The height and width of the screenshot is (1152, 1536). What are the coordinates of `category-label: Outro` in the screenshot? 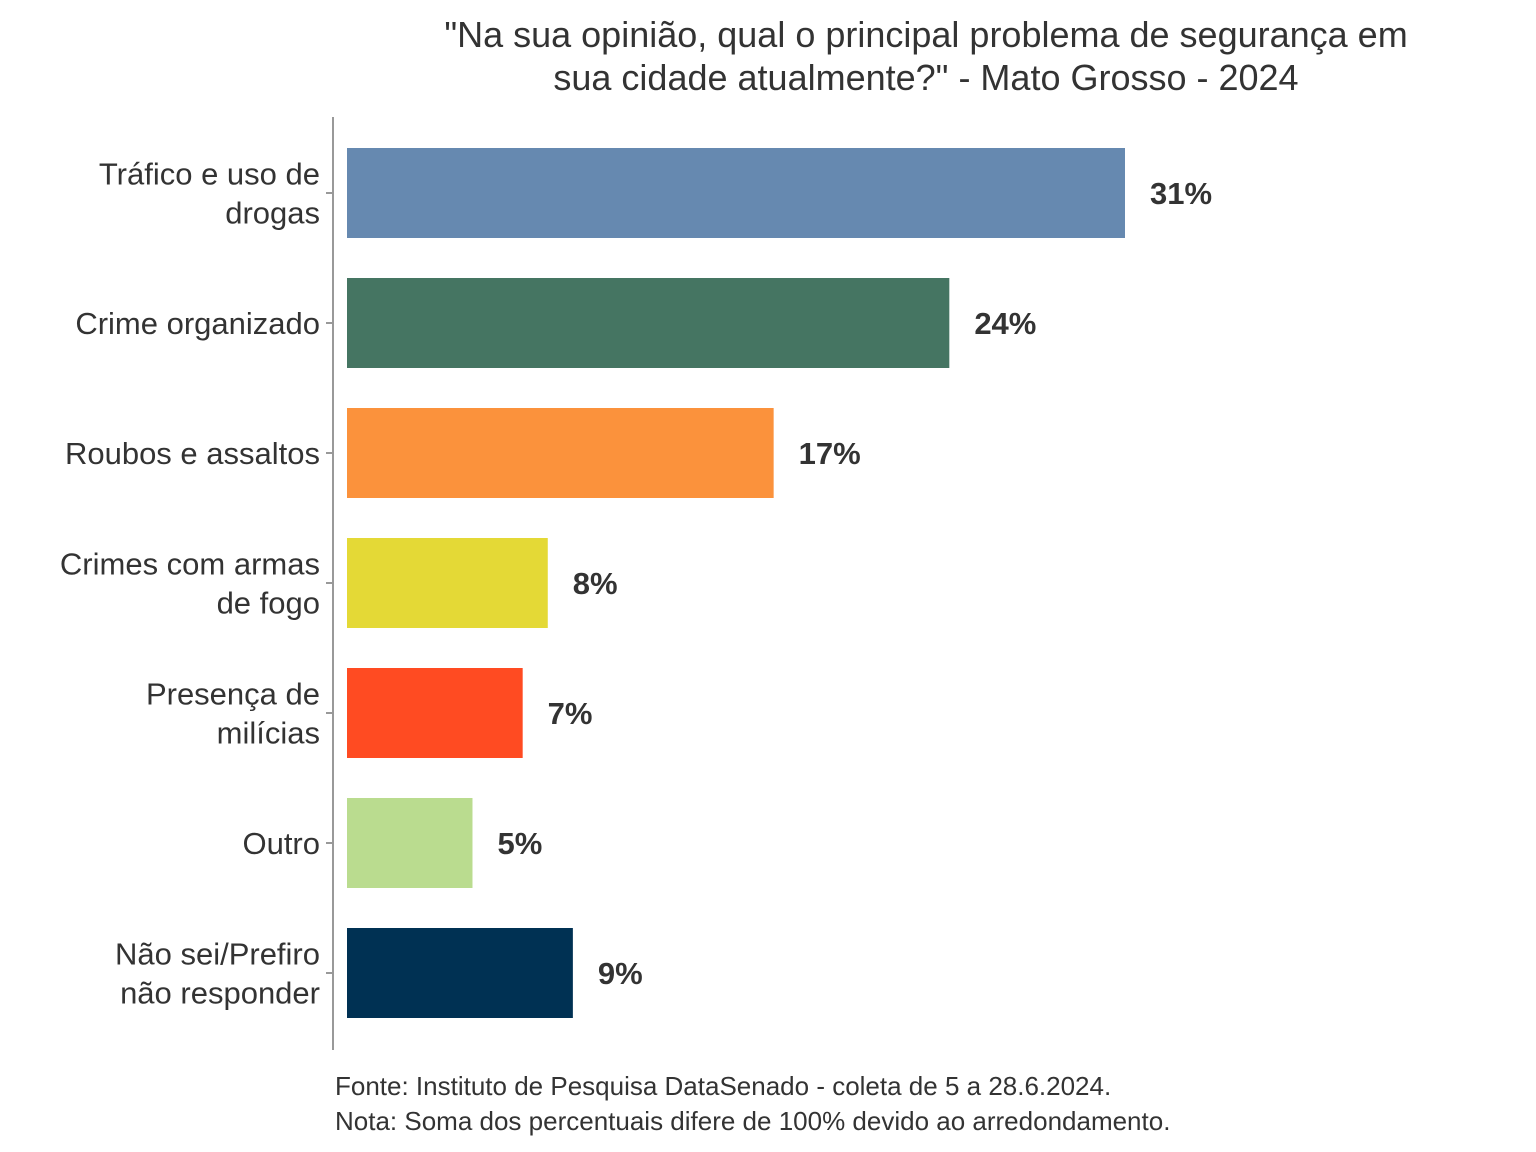 It's located at (281, 843).